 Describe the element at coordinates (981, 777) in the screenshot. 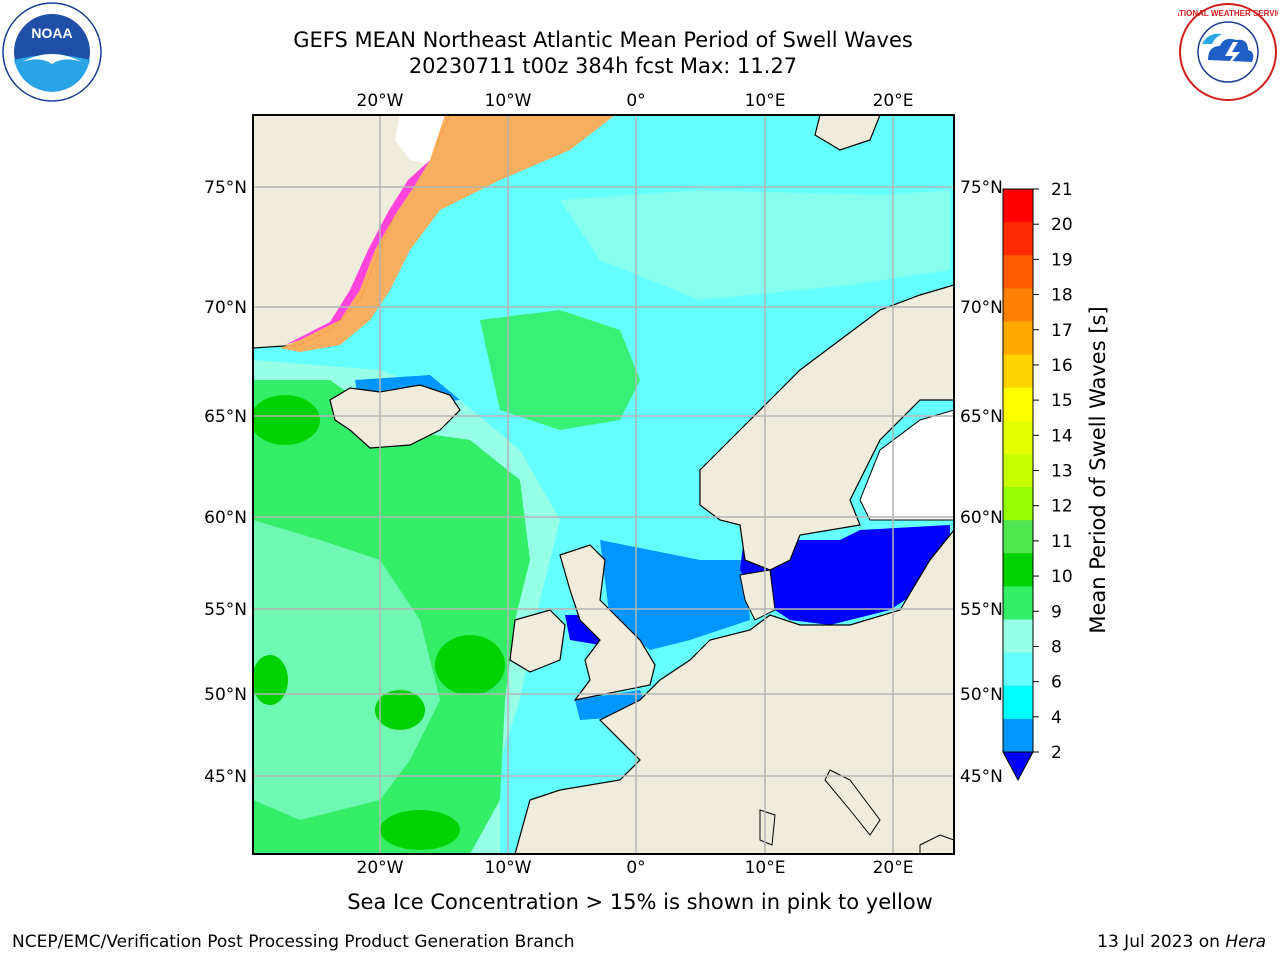

I see `lat-label-right: 45°N` at that location.